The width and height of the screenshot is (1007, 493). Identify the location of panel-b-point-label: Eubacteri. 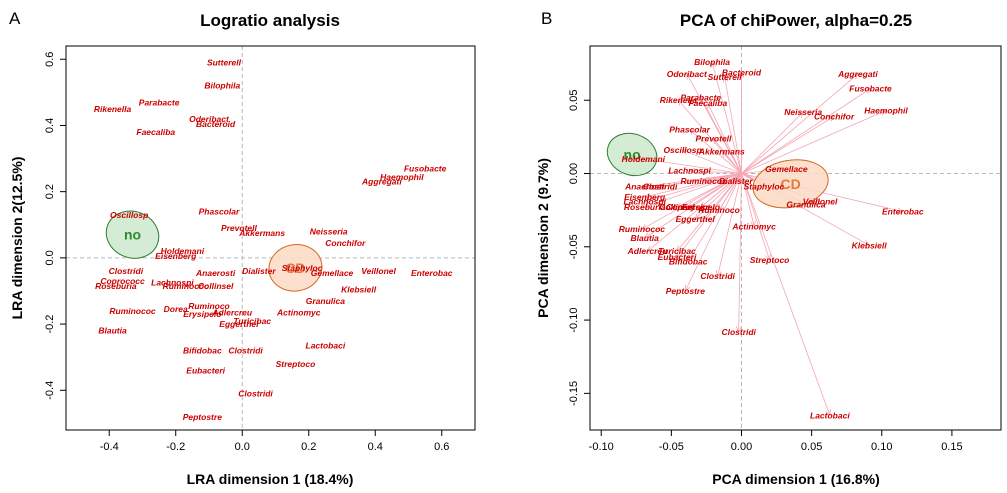
(677, 257).